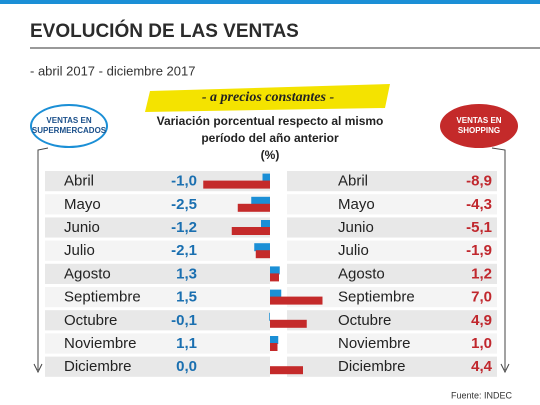  I want to click on banner: - a precios constantes -, so click(268, 97).